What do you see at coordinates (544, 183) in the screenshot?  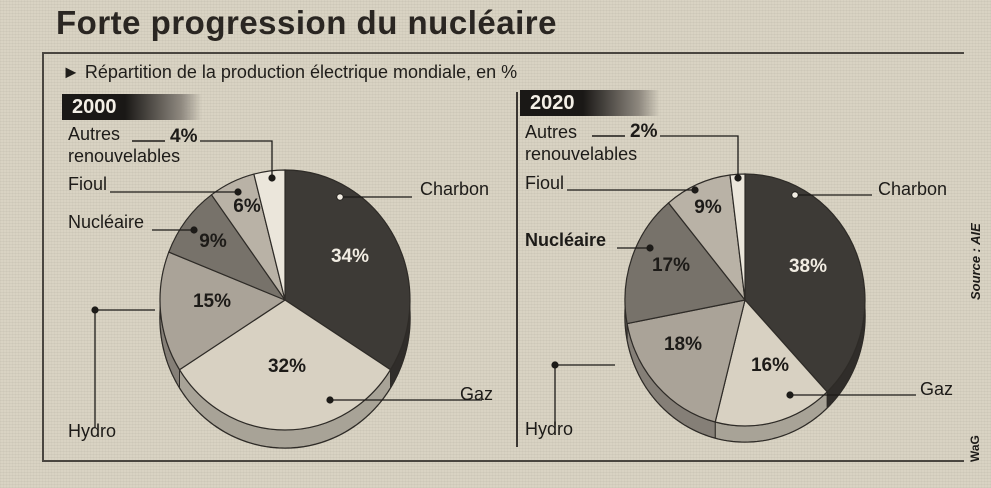 I see `pie-2020-fioul-label: Fioul` at bounding box center [544, 183].